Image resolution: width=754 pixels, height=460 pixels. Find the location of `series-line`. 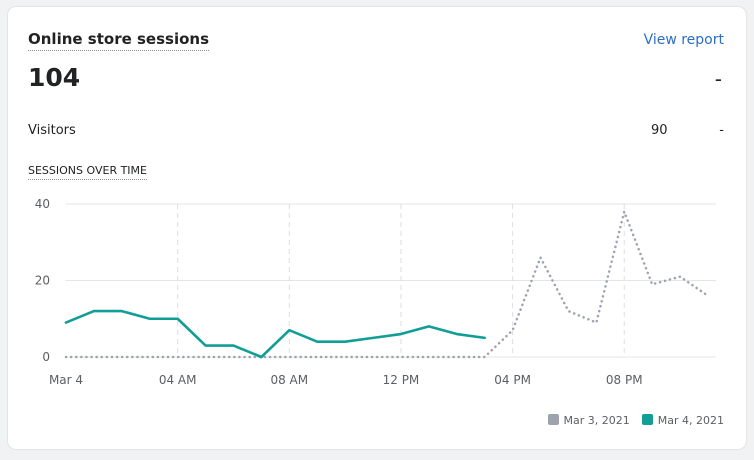

series-line is located at coordinates (275, 334).